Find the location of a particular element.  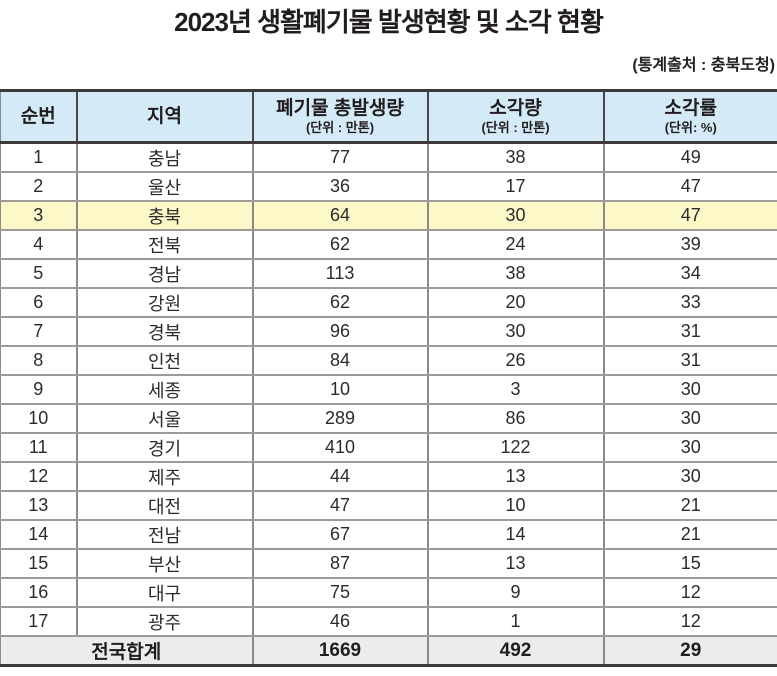

cell-rate: 15 is located at coordinates (690, 563).